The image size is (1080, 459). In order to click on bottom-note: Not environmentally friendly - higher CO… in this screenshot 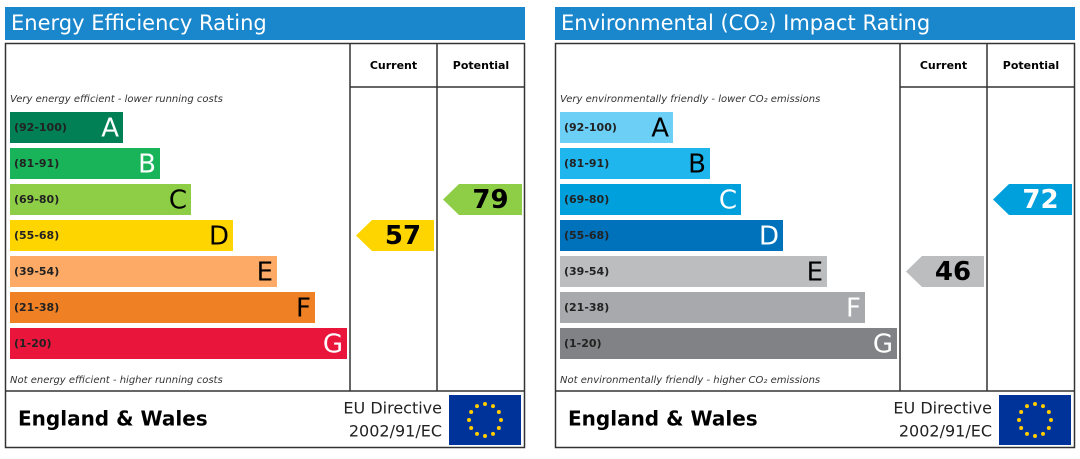, I will do `click(690, 380)`.